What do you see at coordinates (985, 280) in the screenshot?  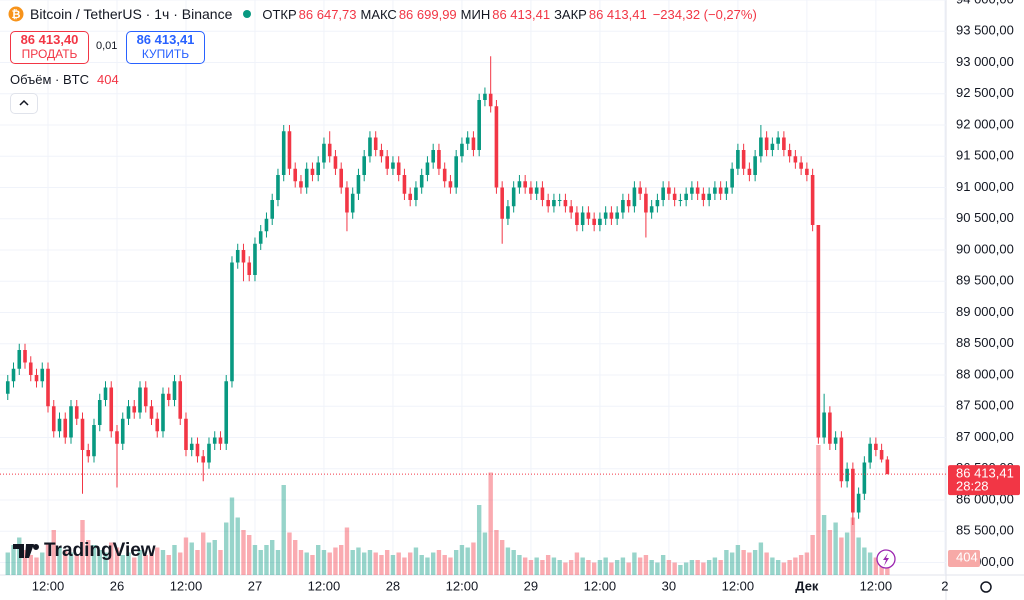 I see `y-tick-label: 89 500,00` at bounding box center [985, 280].